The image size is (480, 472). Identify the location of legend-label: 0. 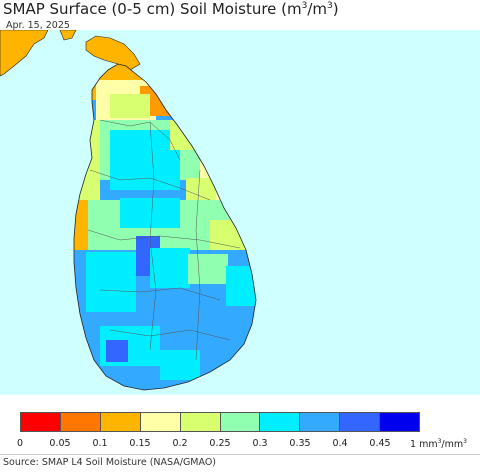
(20, 443).